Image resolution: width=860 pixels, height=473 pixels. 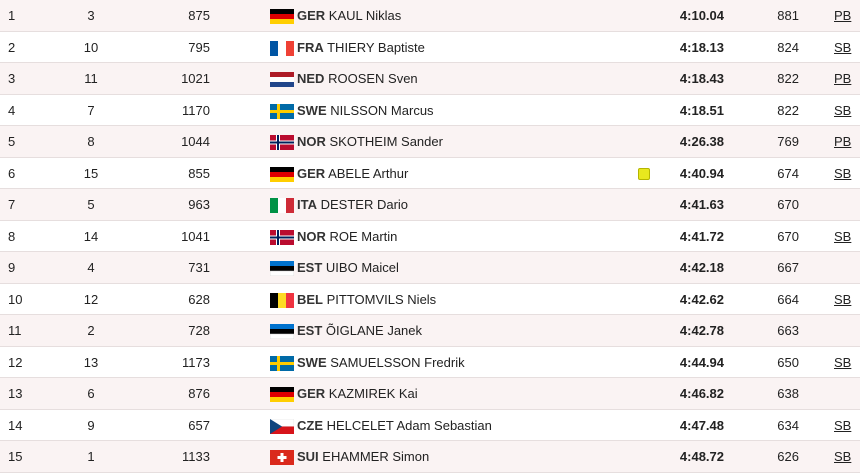 What do you see at coordinates (91, 142) in the screenshot?
I see `order: 8` at bounding box center [91, 142].